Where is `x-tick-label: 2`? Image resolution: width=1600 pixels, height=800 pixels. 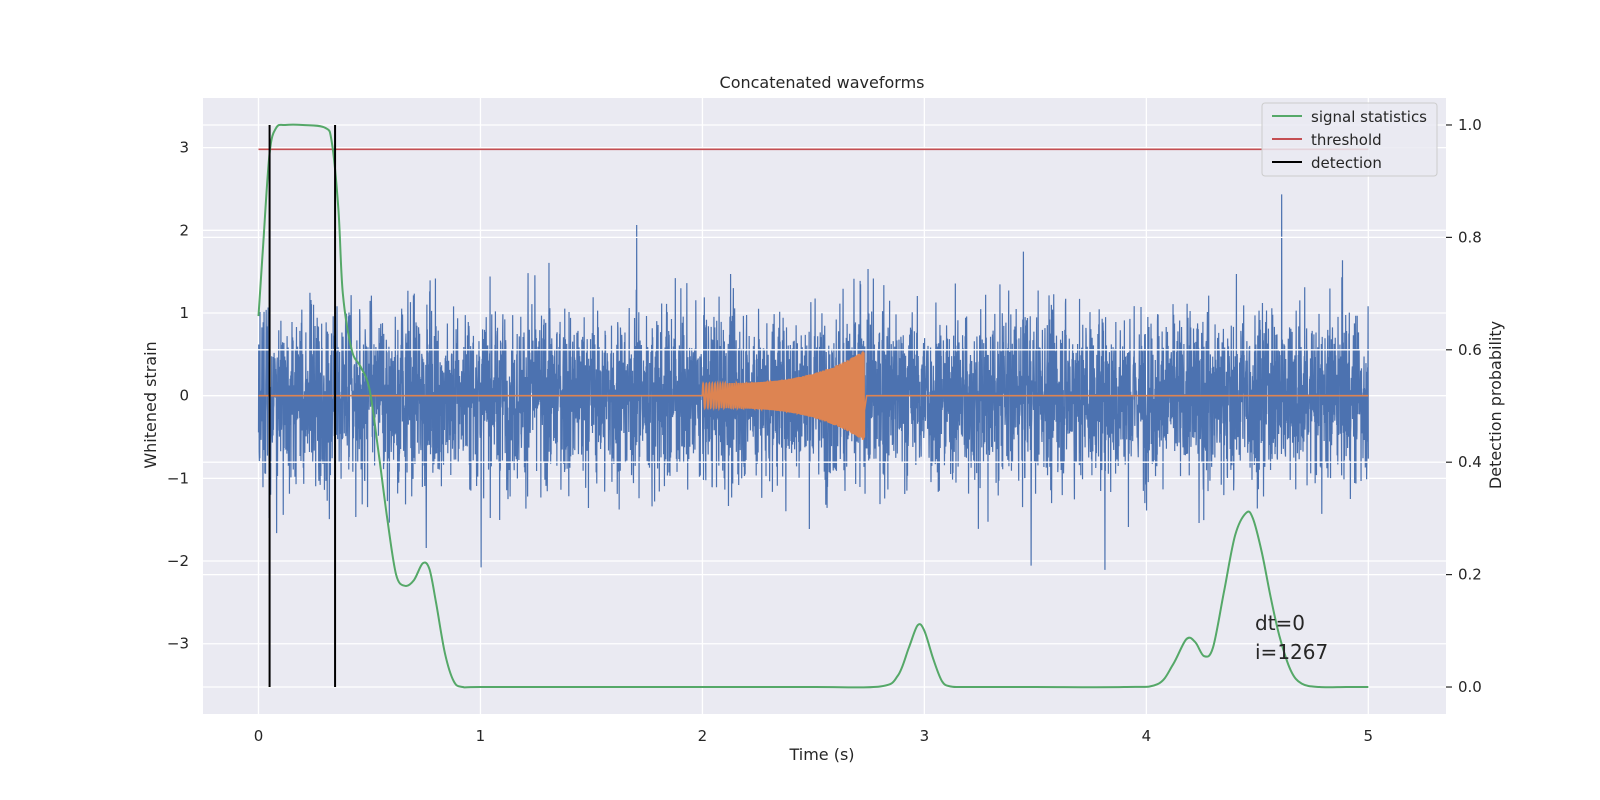 x-tick-label: 2 is located at coordinates (703, 736).